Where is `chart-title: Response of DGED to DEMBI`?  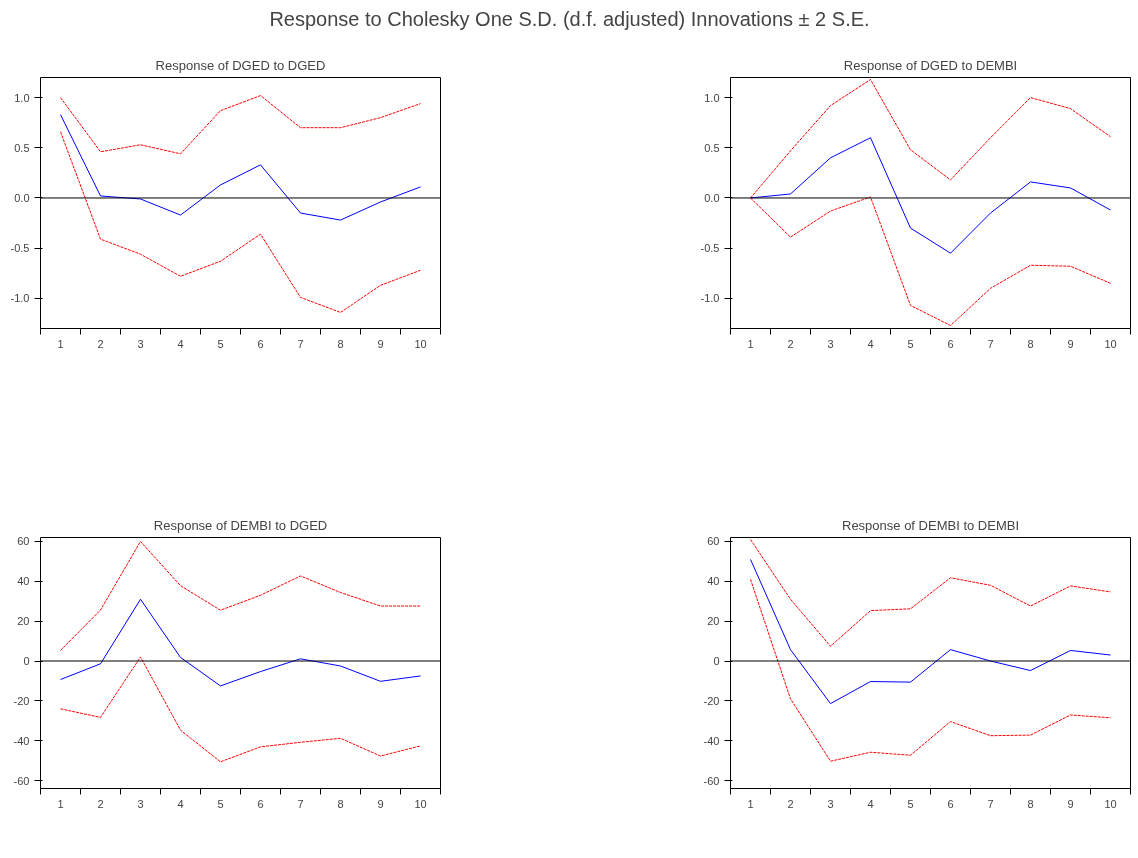 chart-title: Response of DGED to DEMBI is located at coordinates (930, 65).